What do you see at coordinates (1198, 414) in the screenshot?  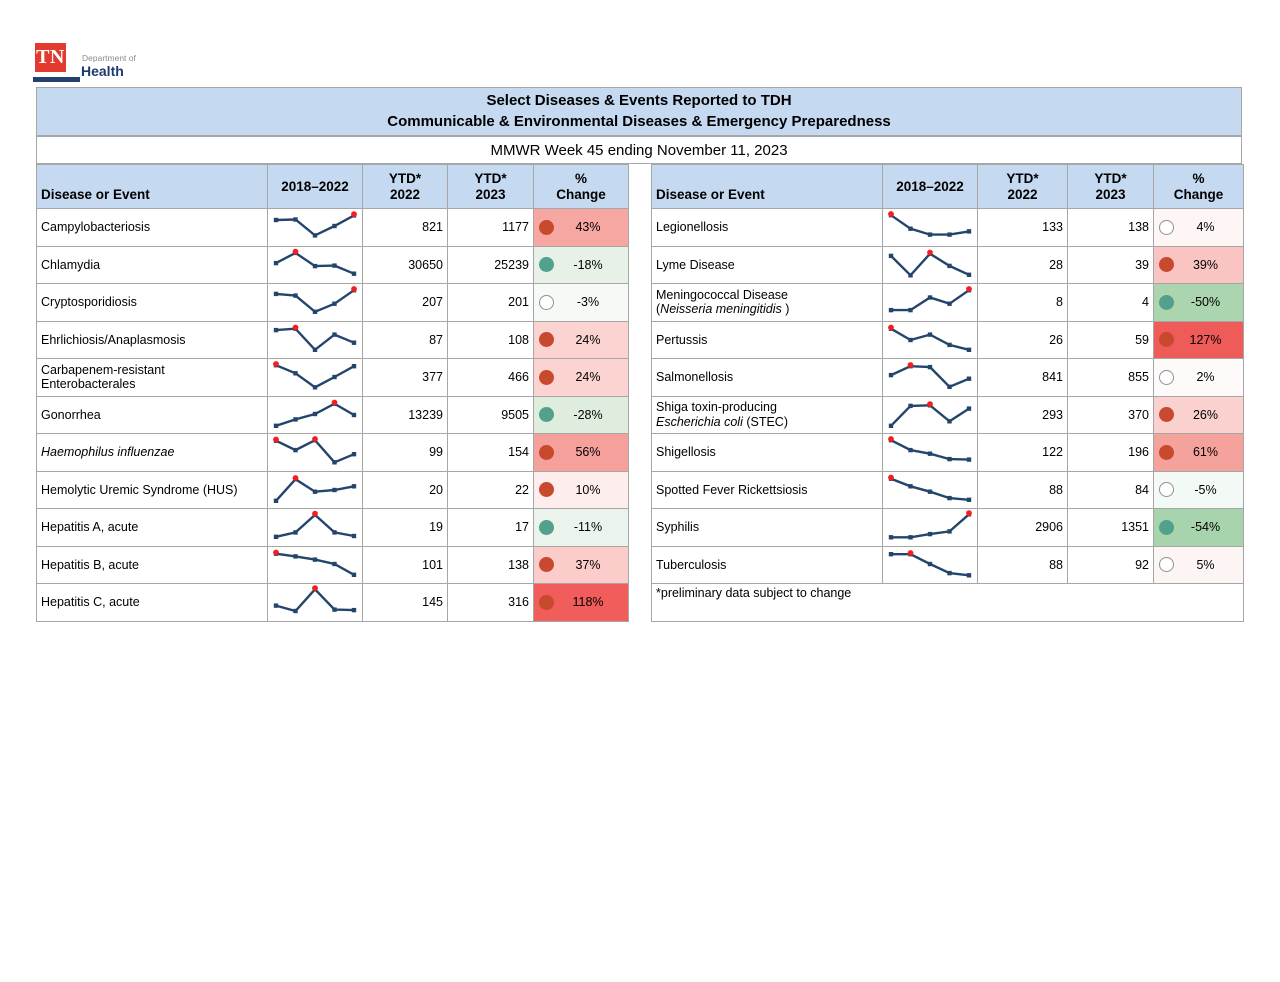 I see `percent-change-cell: 26%` at bounding box center [1198, 414].